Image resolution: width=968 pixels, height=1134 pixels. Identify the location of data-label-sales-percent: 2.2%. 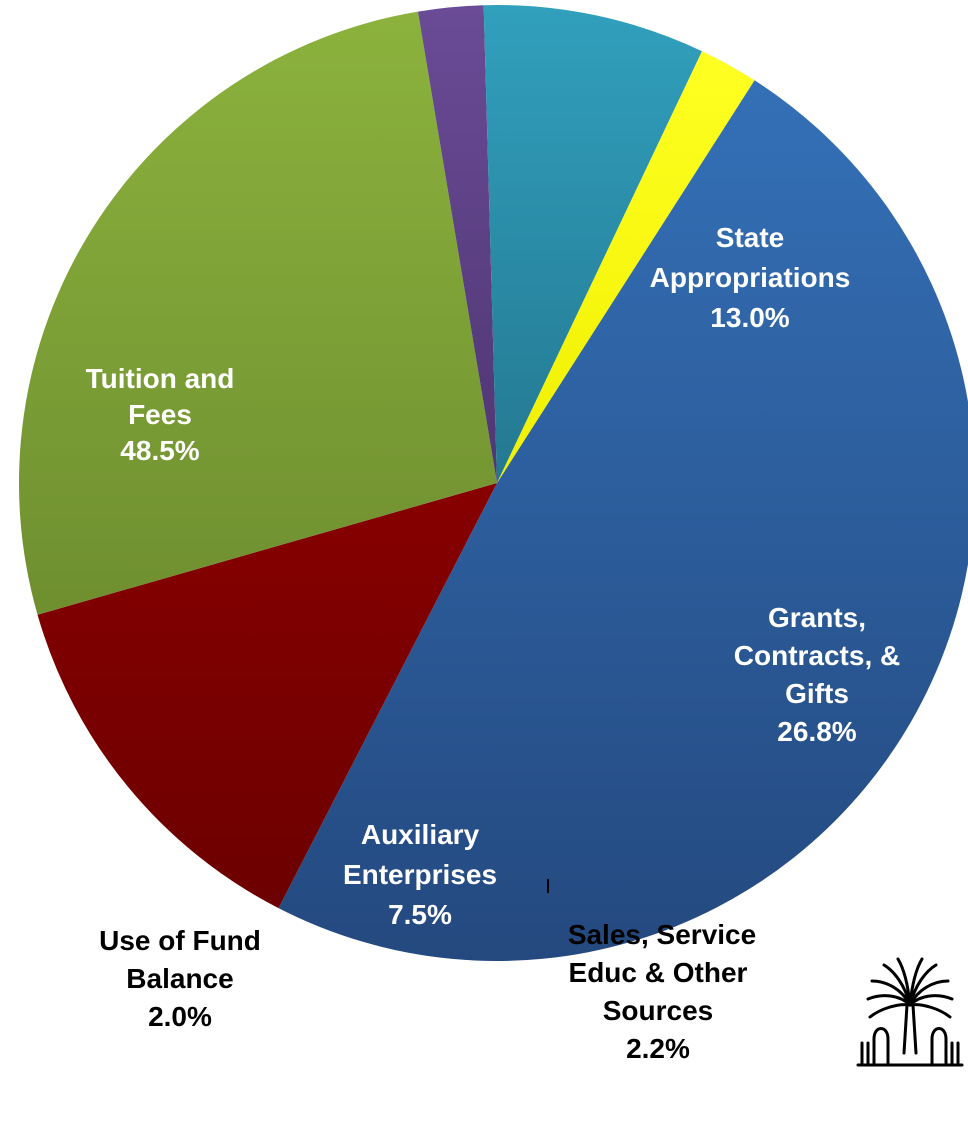
(658, 1048).